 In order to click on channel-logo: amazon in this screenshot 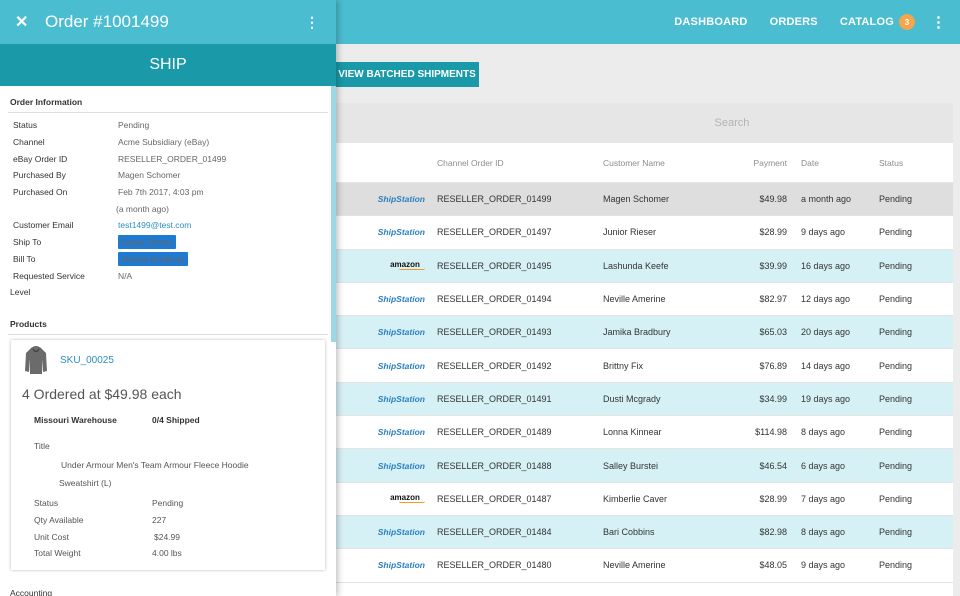, I will do `click(386, 499)`.